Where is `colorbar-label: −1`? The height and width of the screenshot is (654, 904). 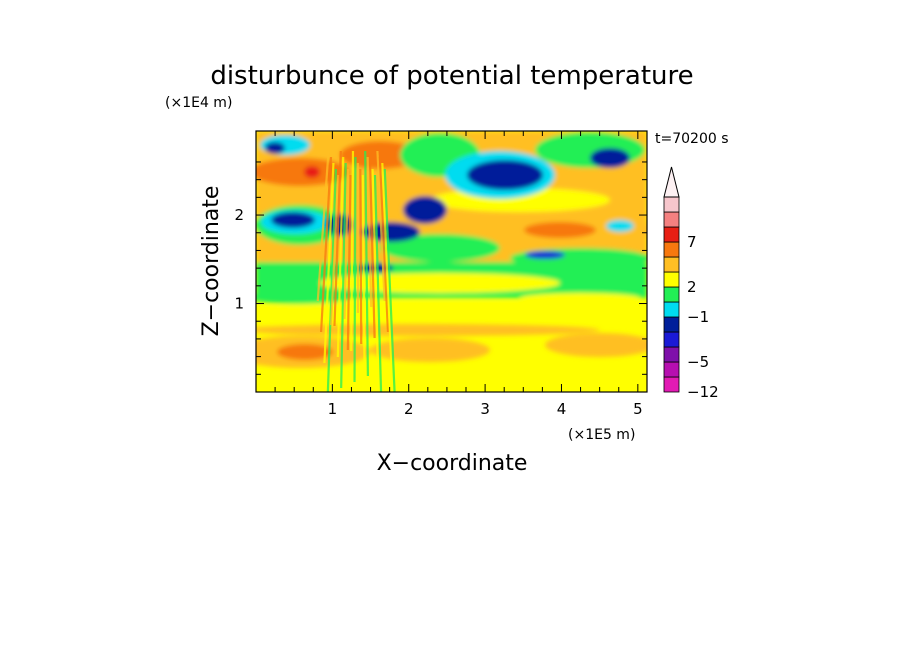
colorbar-label: −1 is located at coordinates (698, 317).